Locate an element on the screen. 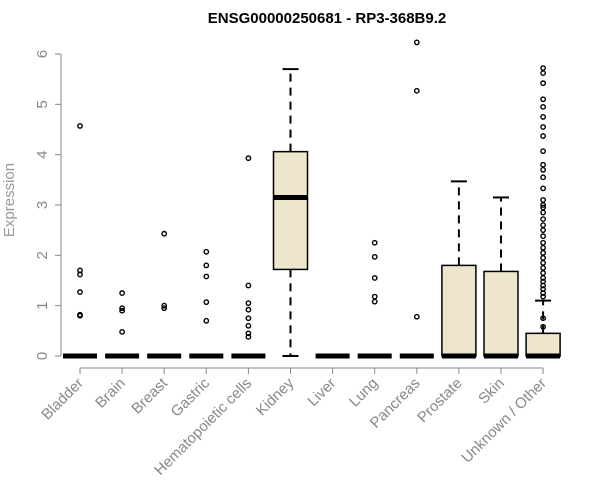 This screenshot has height=500, width=600. x-tick-label: Liver is located at coordinates (321, 392).